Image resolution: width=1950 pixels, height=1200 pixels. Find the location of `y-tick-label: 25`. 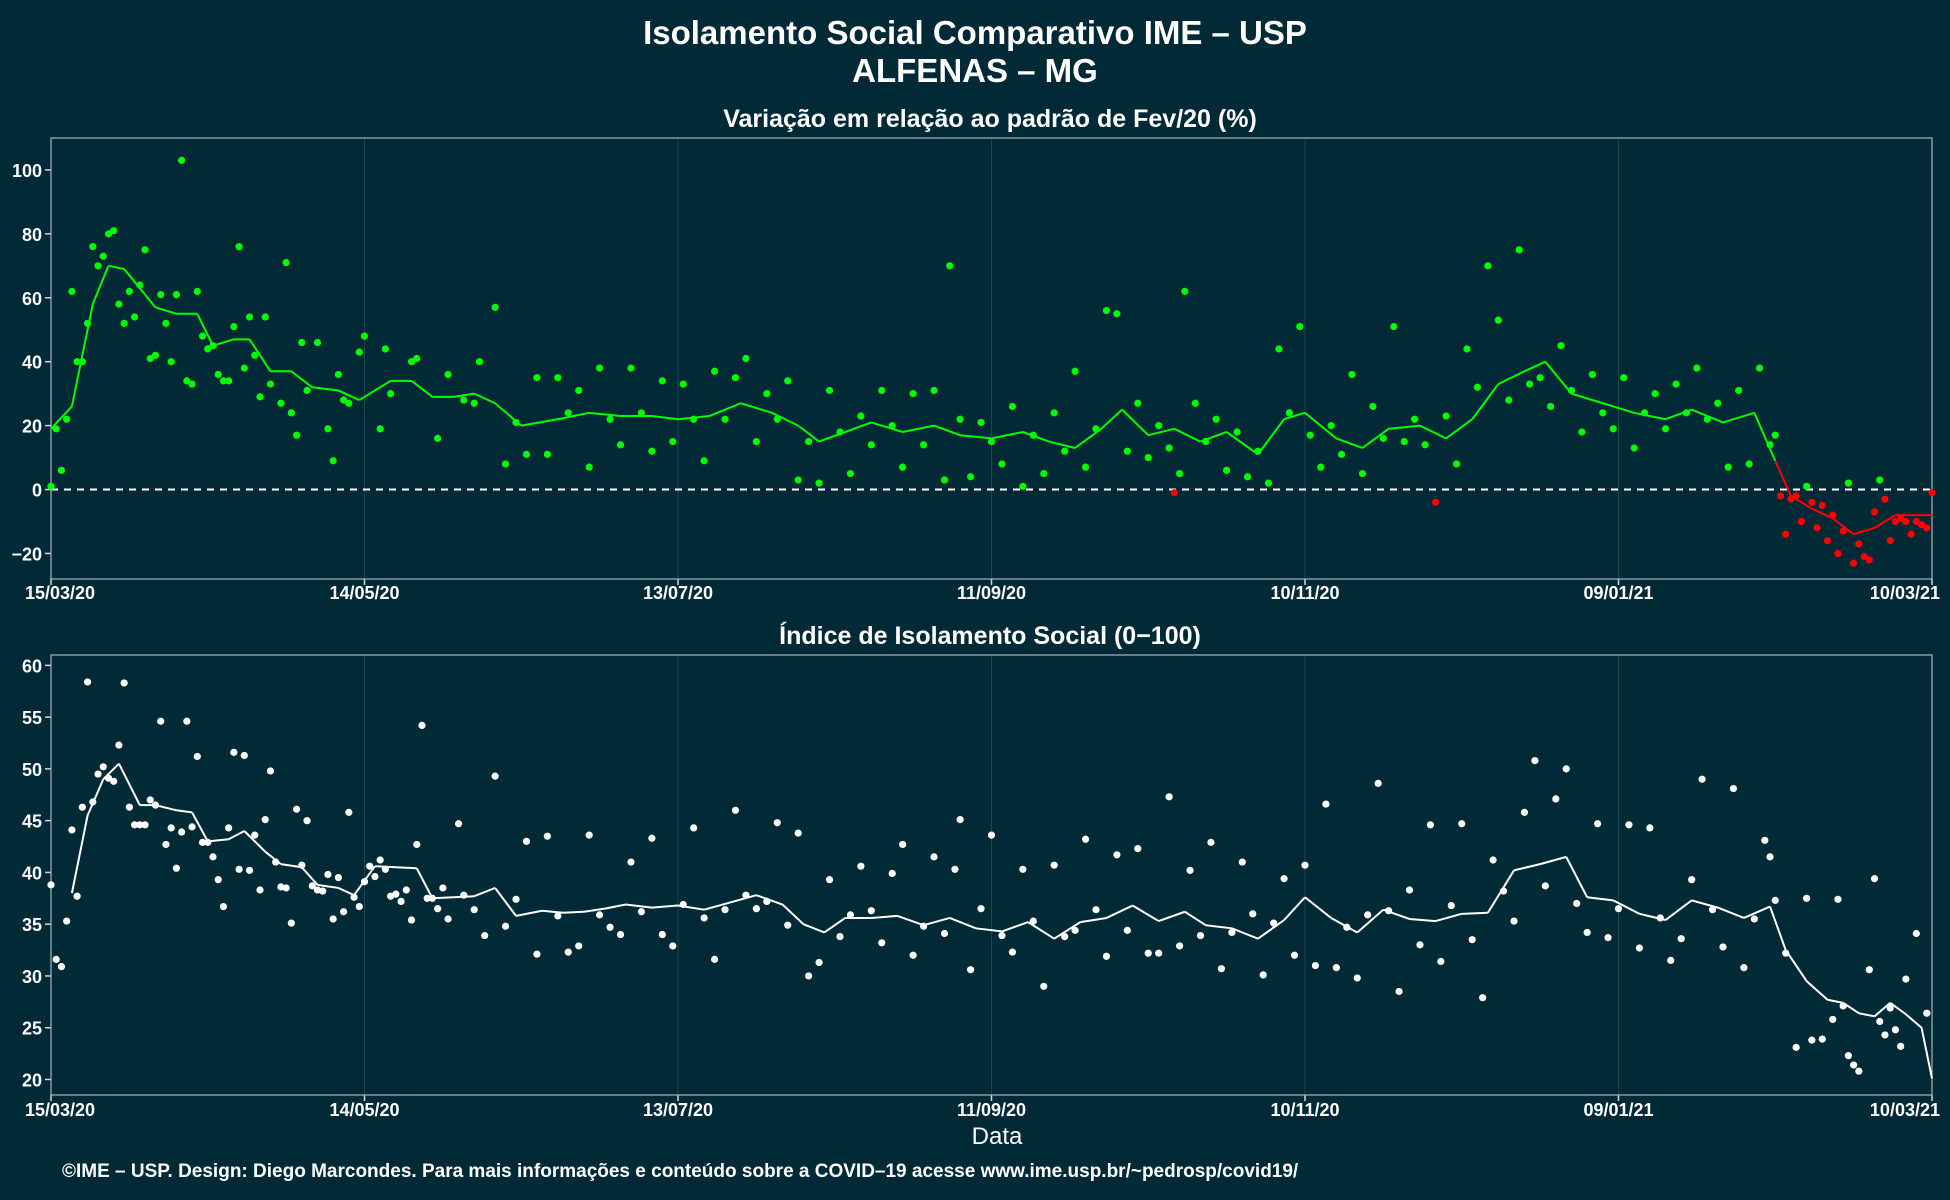

y-tick-label: 25 is located at coordinates (32, 1029).